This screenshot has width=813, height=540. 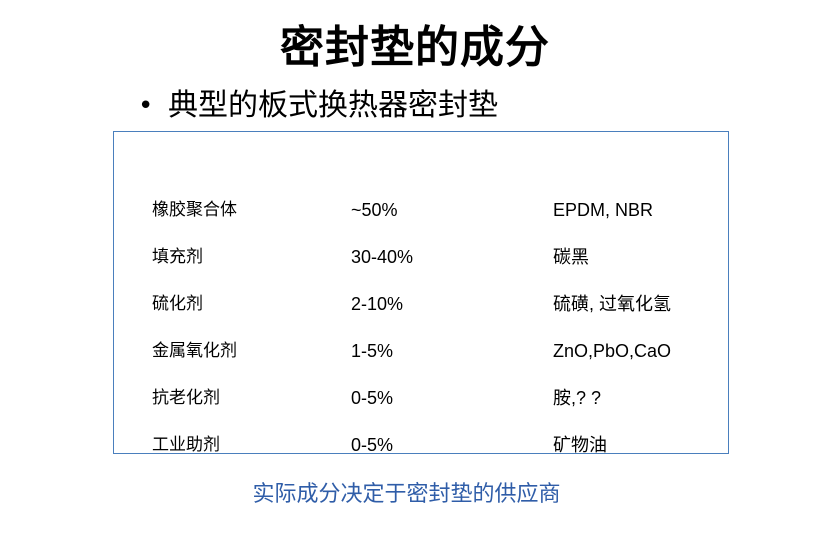 What do you see at coordinates (612, 351) in the screenshot?
I see `component-example: ZnO,PbO,CaO` at bounding box center [612, 351].